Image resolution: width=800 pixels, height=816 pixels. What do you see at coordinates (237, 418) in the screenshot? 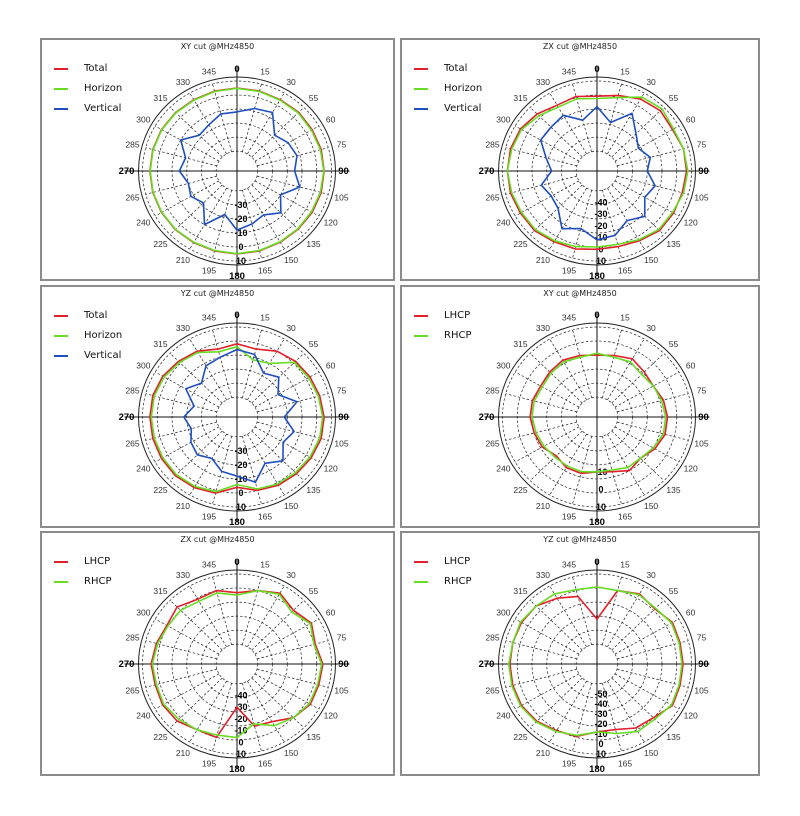
I see `series-total-line` at bounding box center [237, 418].